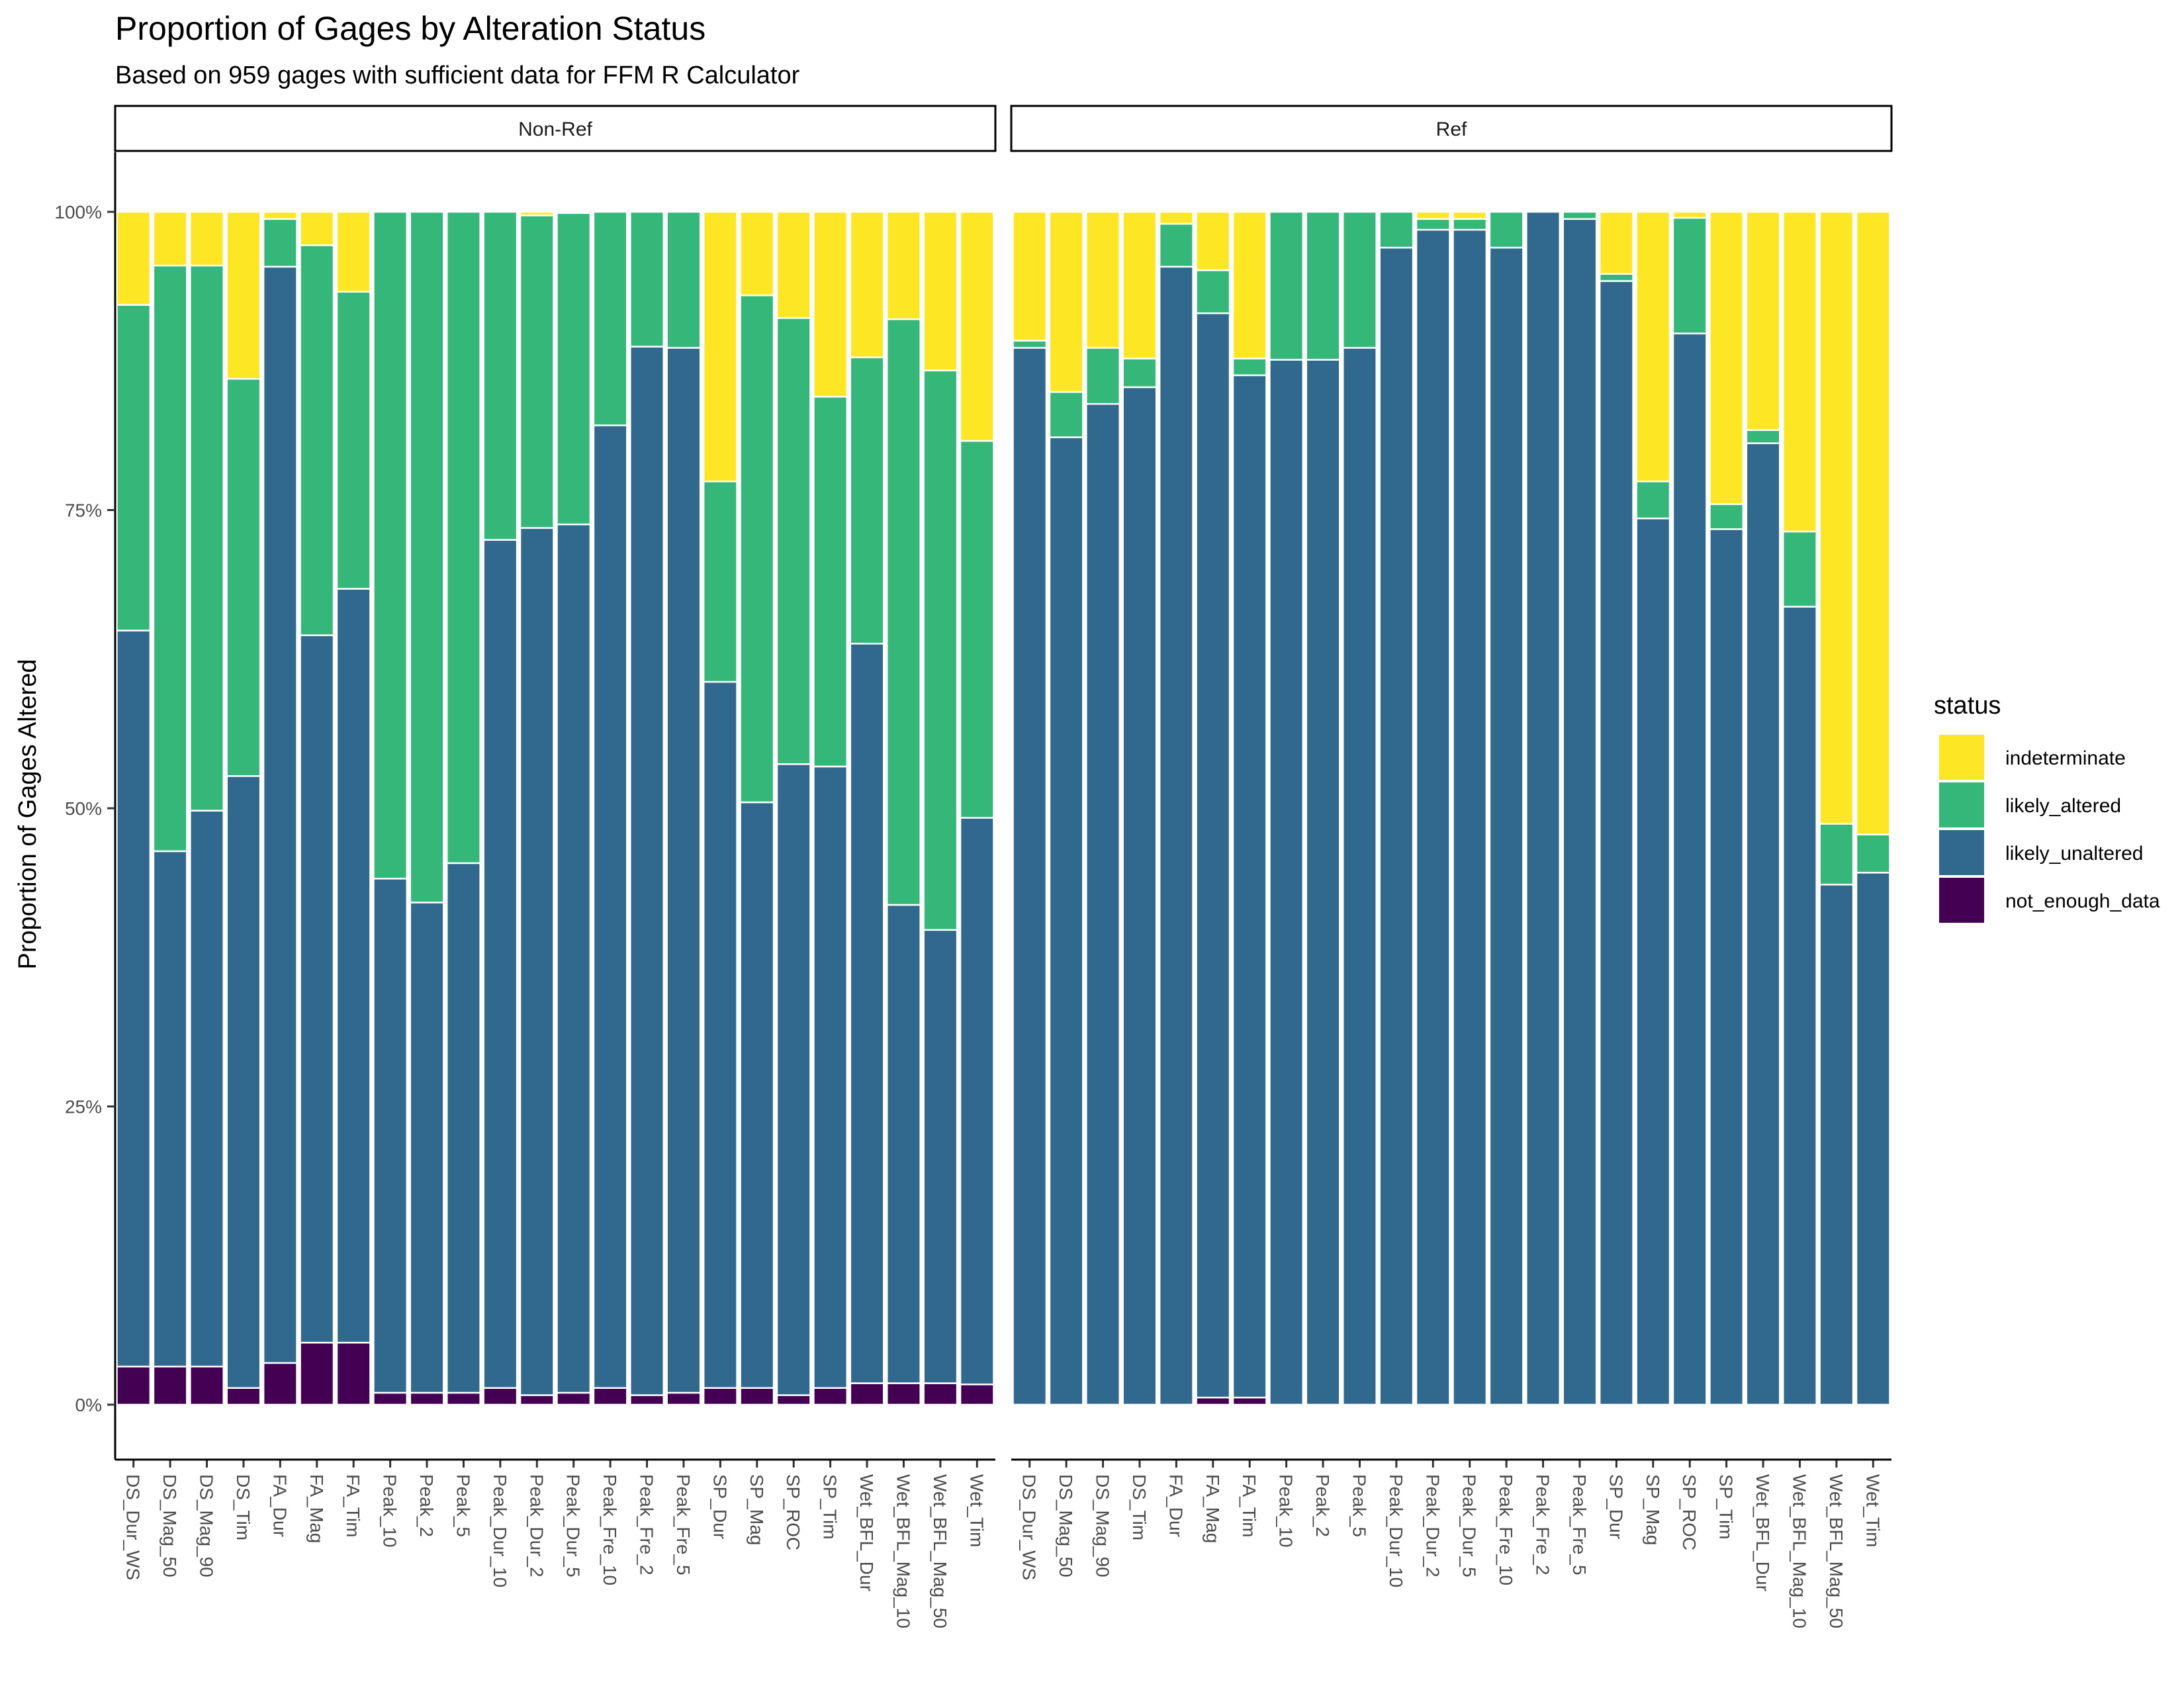 Image resolution: width=2184 pixels, height=1688 pixels. Describe the element at coordinates (940, 1394) in the screenshot. I see `bar-non-ref-wet-bfl-mag-50-not-enough-data` at that location.